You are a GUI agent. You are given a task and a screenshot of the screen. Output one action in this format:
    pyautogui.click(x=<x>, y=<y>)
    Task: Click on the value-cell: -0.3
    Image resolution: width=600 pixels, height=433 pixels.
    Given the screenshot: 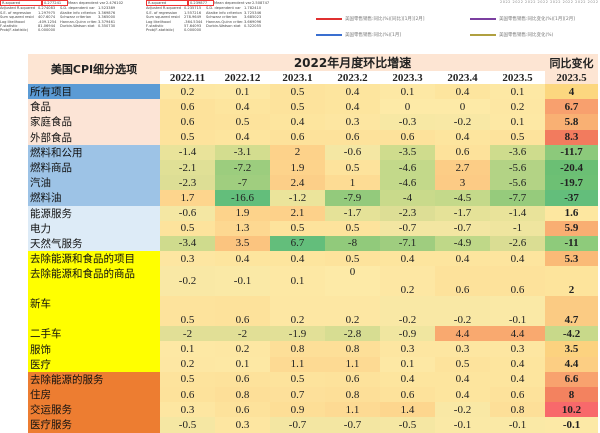 What is the action you would take?
    pyautogui.click(x=407, y=122)
    